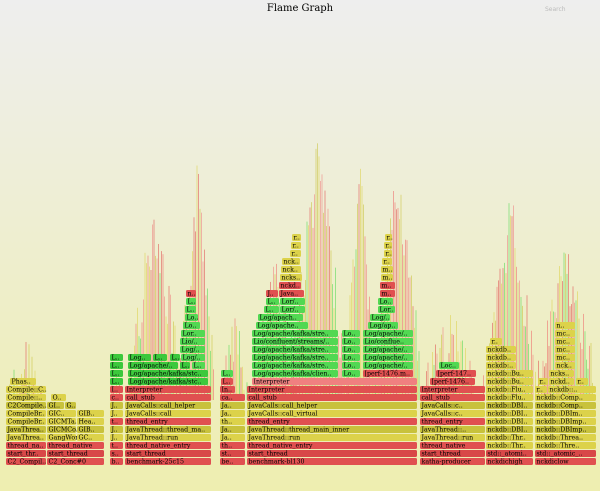 The height and width of the screenshot is (491, 600). Describe the element at coordinates (387, 270) in the screenshot. I see `stack-frame: m..` at that location.